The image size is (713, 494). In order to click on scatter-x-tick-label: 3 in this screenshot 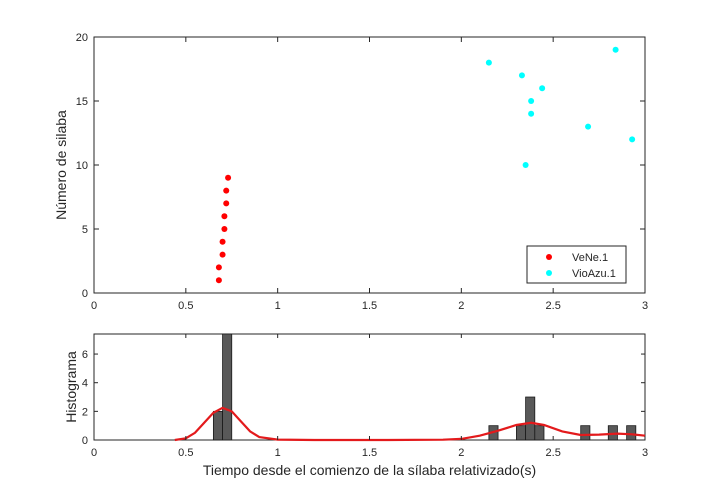, I will do `click(645, 306)`.